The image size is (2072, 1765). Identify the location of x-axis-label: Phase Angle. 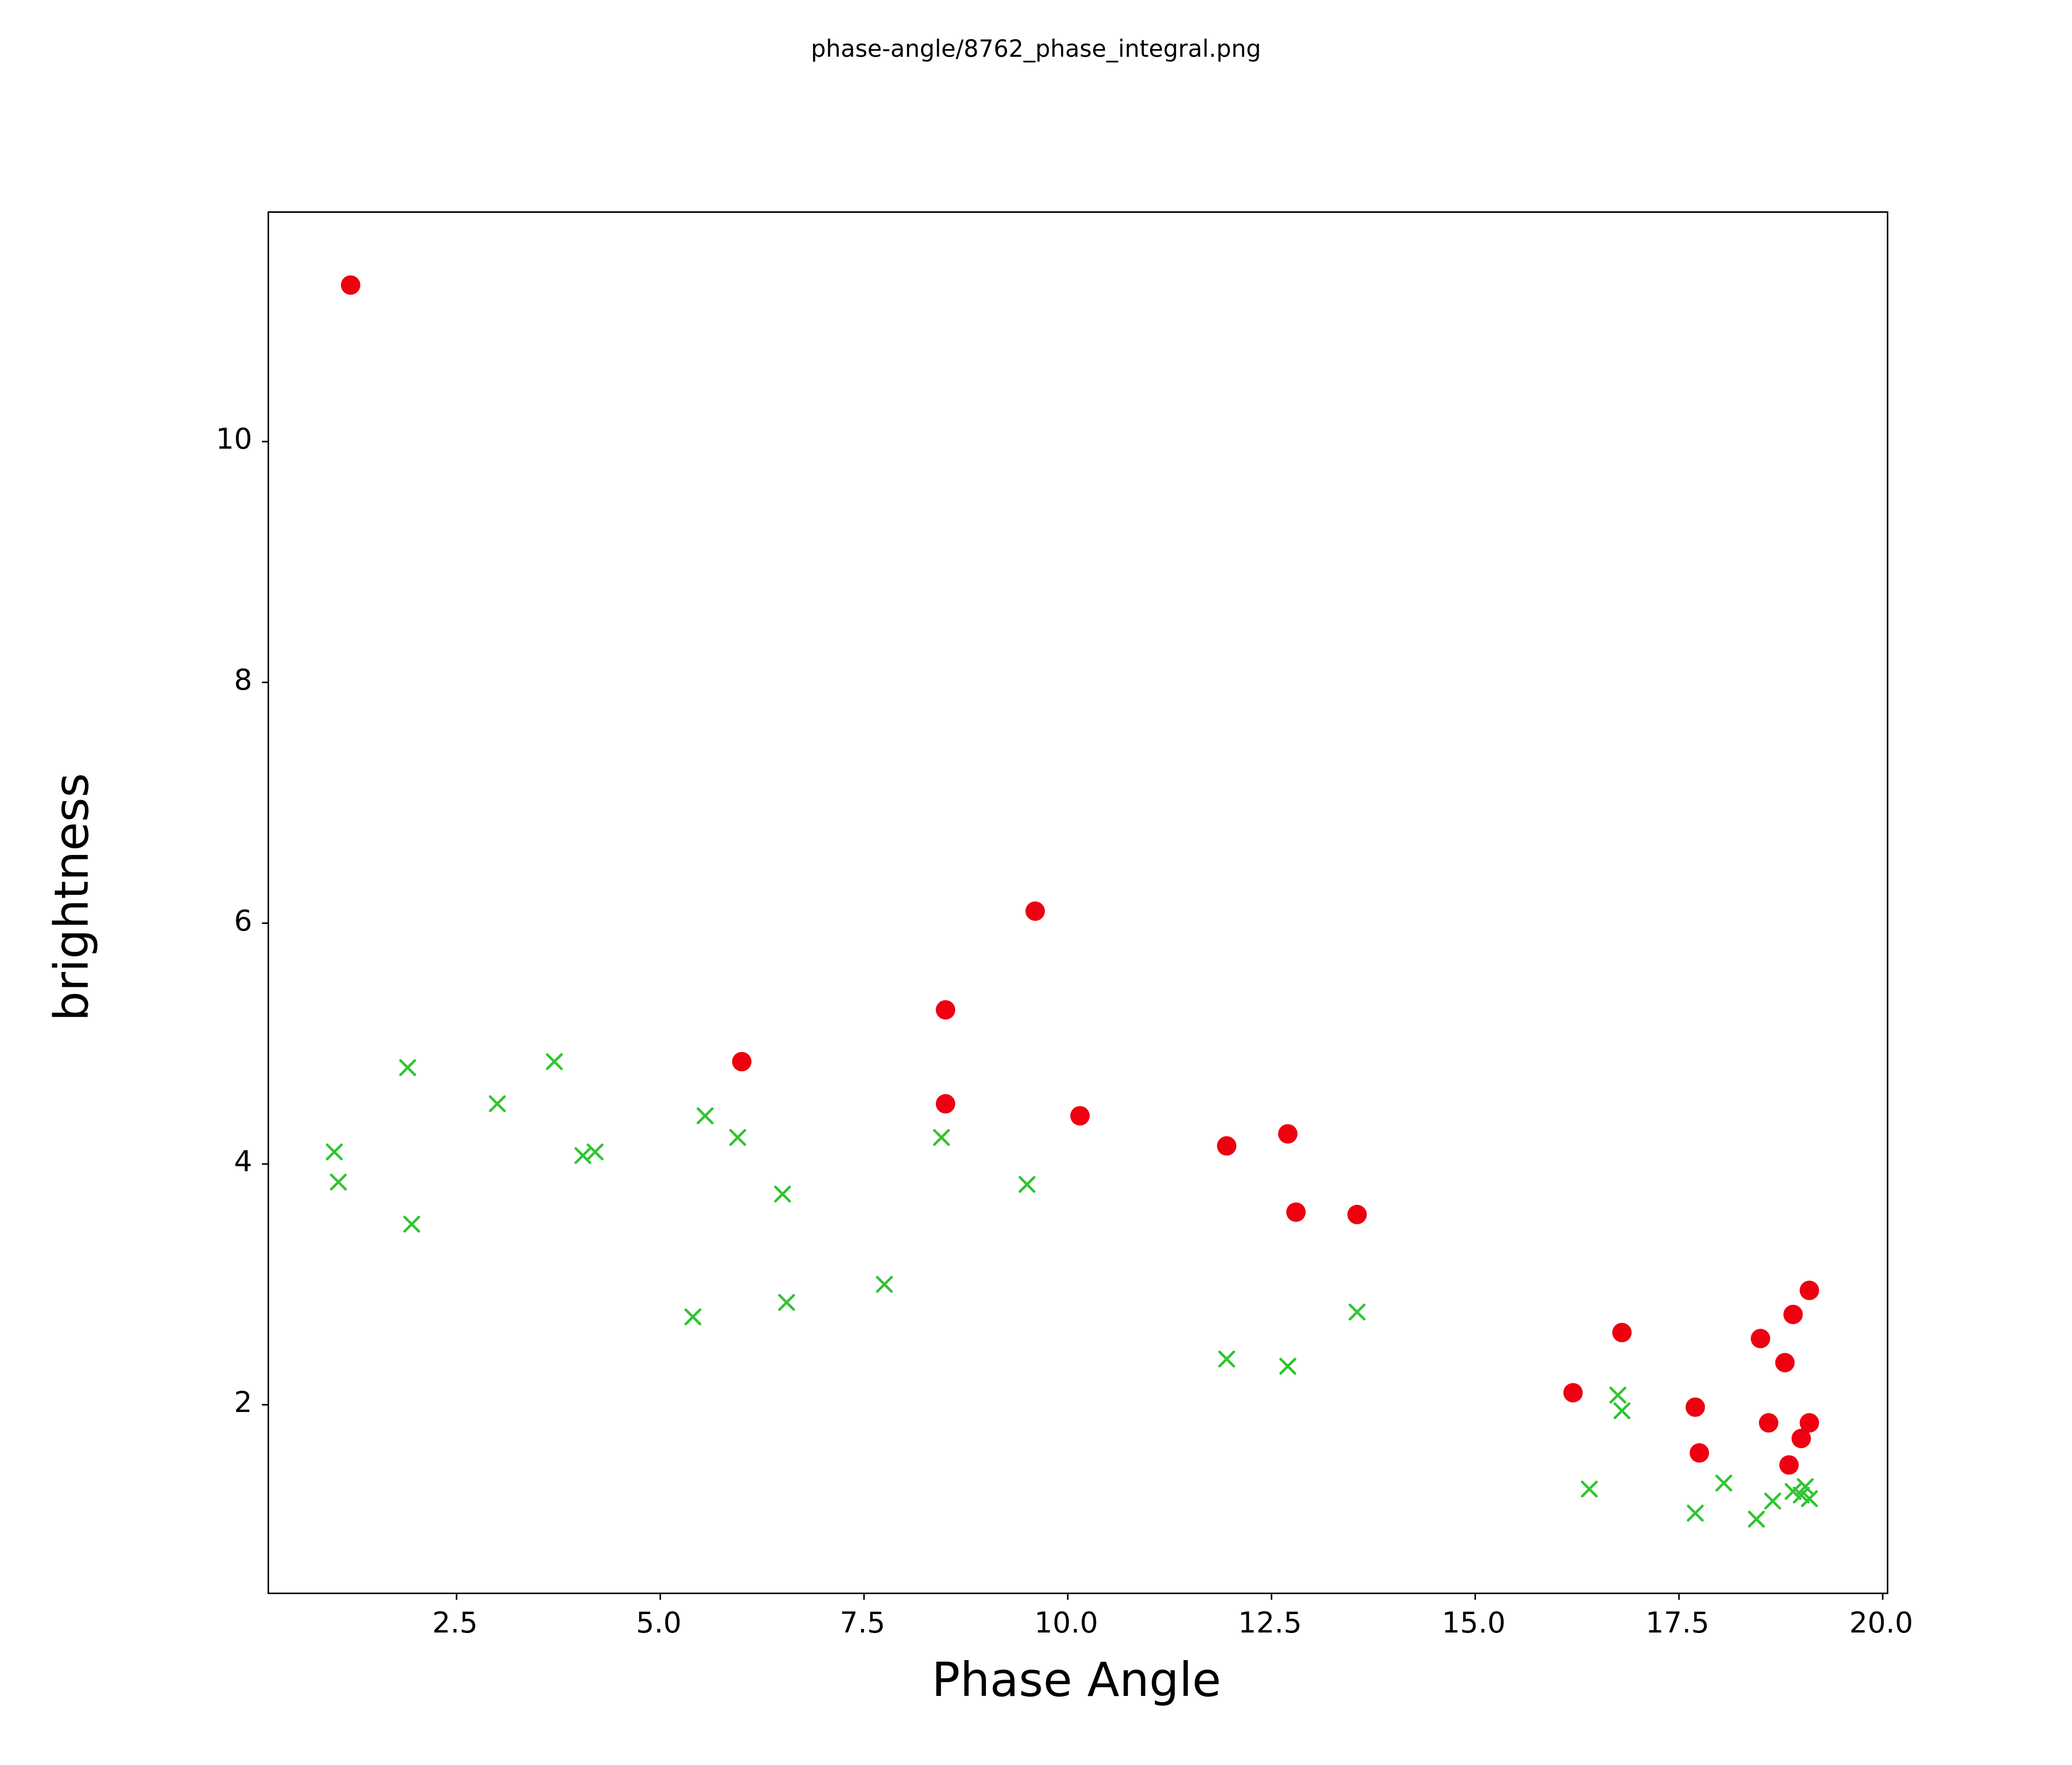
(1076, 1680).